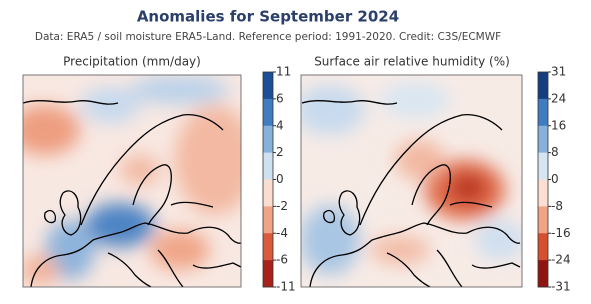 The image size is (591, 304). I want to click on colorbar-tick-label: 4, so click(280, 125).